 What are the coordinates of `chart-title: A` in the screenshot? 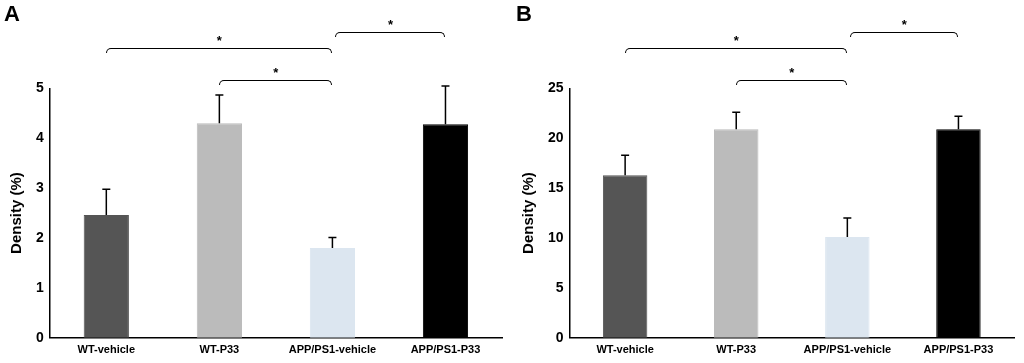 It's located at (12, 14).